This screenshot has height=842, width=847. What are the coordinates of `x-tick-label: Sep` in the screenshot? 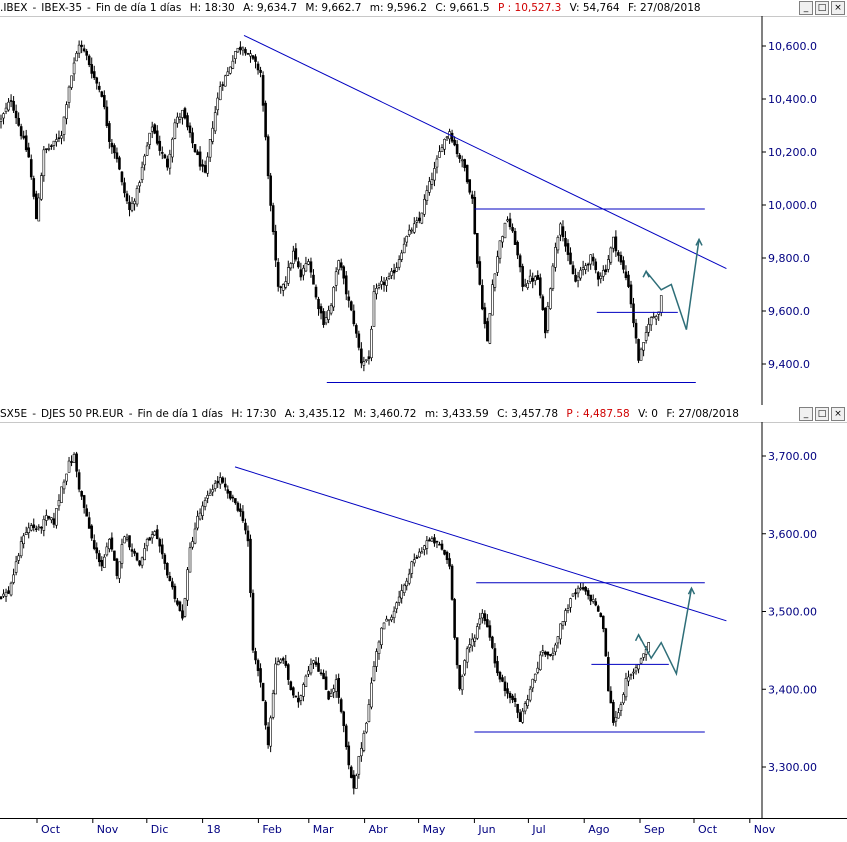 It's located at (654, 829).